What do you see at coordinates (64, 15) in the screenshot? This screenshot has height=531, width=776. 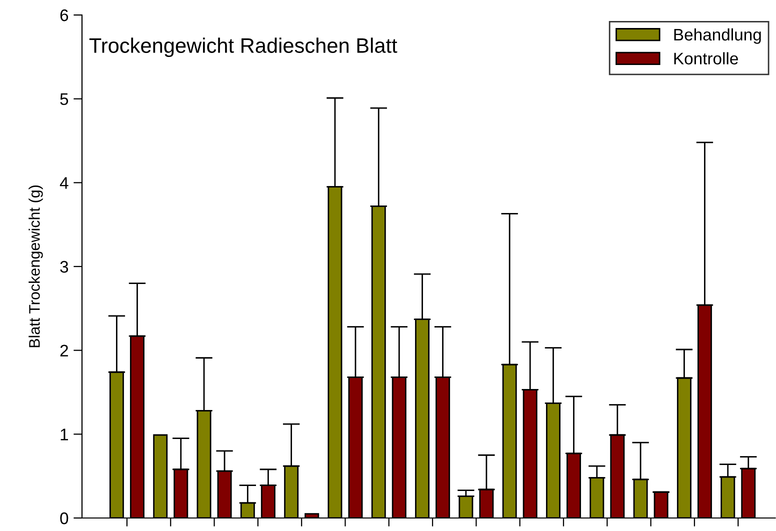 I see `y-tick-label: 6` at bounding box center [64, 15].